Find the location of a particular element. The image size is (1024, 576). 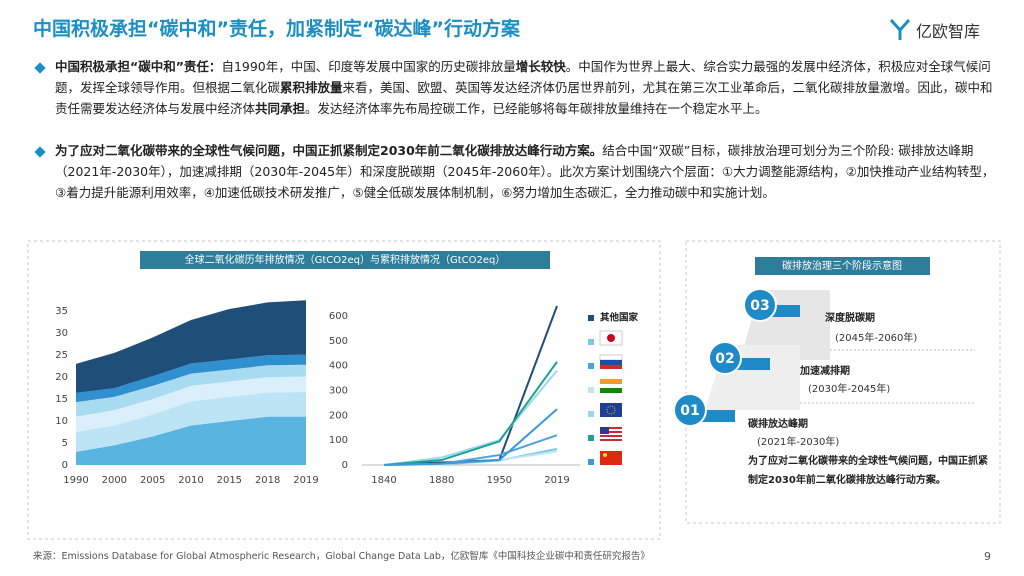

stage-number: 01 is located at coordinates (689, 411).